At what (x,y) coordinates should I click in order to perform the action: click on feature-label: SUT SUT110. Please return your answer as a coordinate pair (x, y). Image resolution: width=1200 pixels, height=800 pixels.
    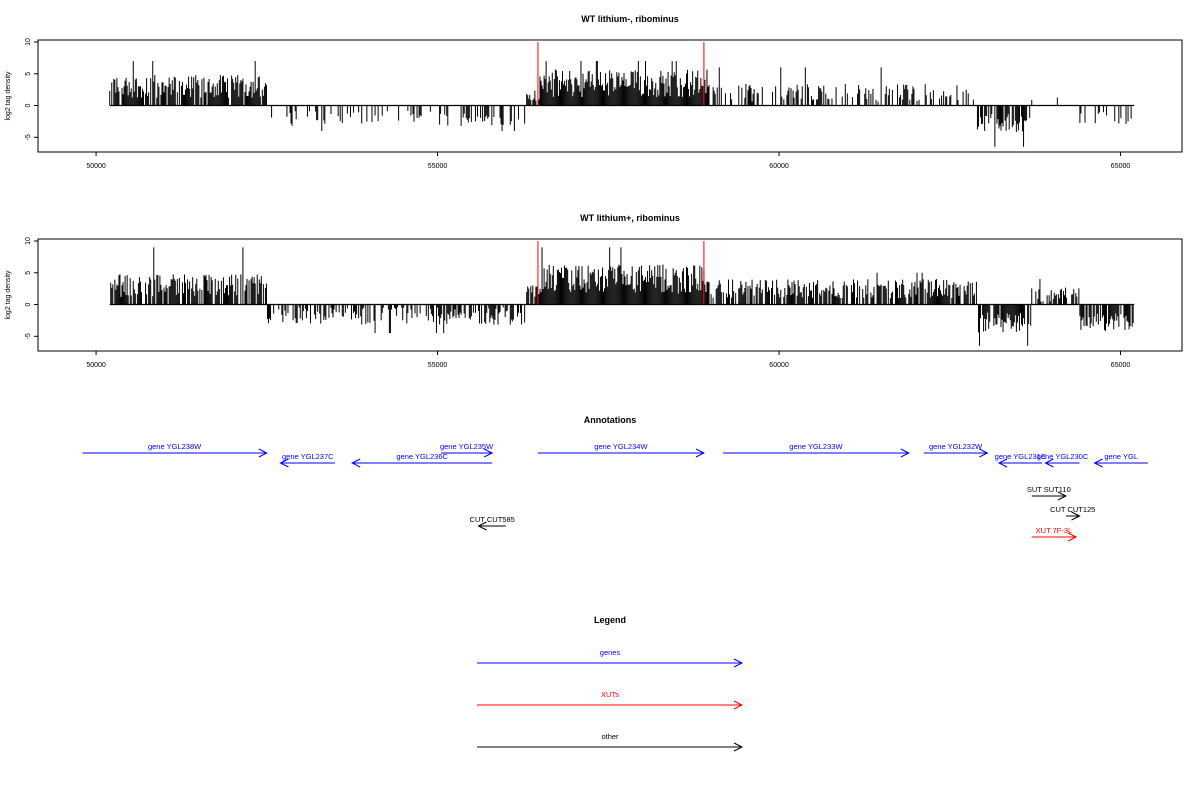
    Looking at the image, I should click on (1049, 489).